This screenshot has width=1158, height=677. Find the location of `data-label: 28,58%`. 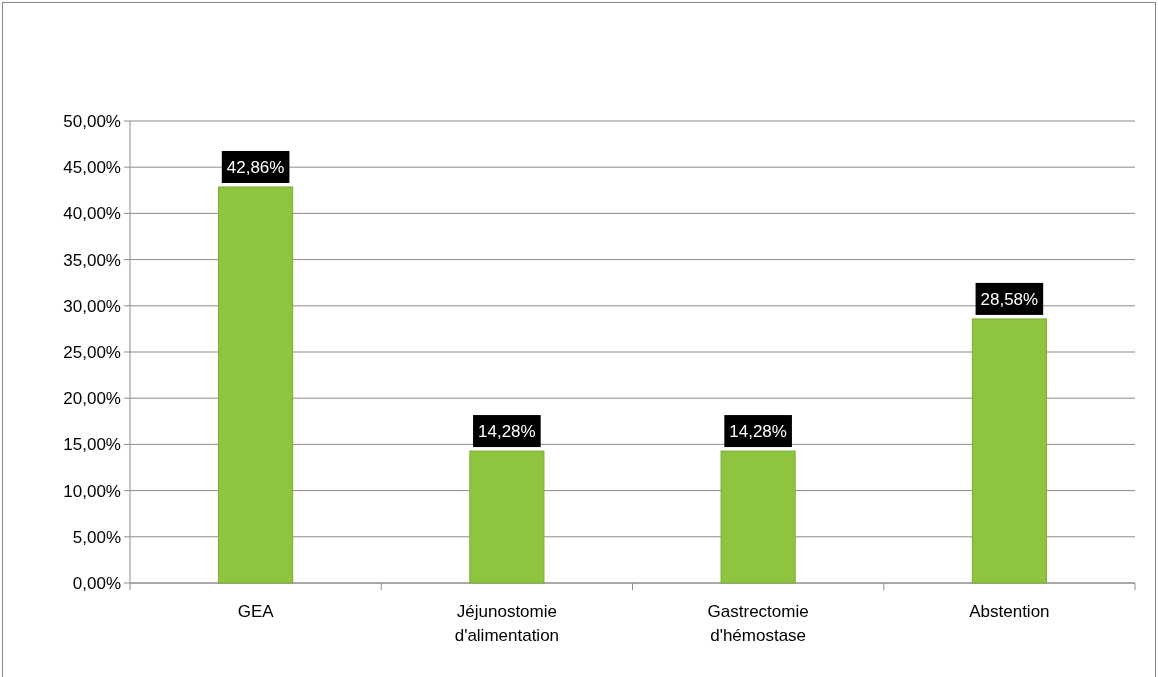

data-label: 28,58% is located at coordinates (1009, 299).